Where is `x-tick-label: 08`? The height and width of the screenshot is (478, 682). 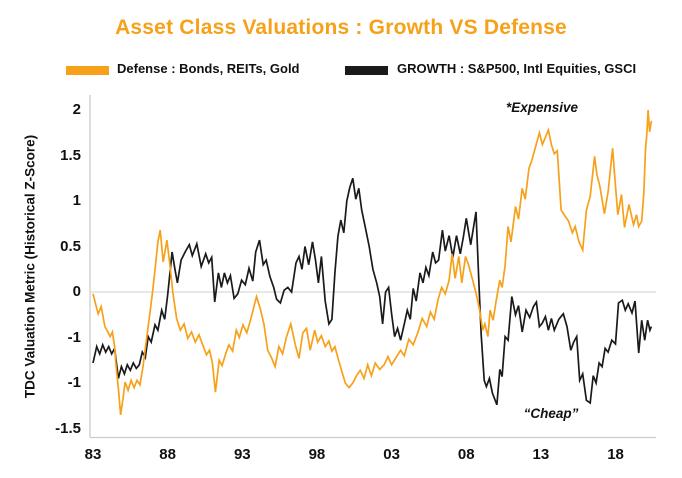 x-tick-label: 08 is located at coordinates (466, 454).